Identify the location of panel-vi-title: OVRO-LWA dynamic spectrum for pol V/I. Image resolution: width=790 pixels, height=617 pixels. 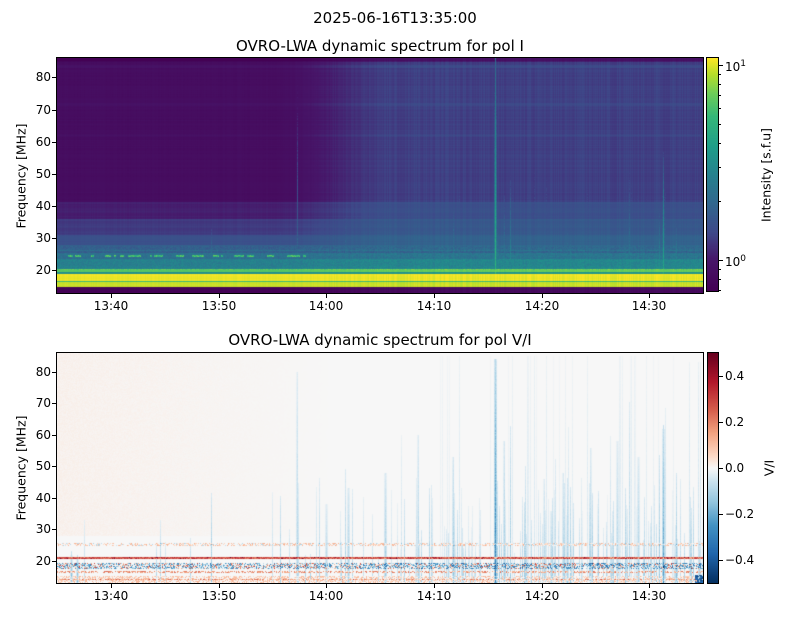
(380, 340).